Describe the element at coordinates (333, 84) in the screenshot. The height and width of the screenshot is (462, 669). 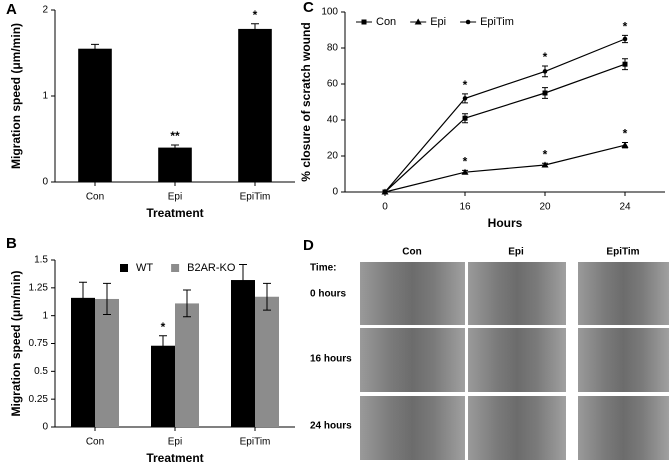
I see `y-tick-label: 60` at that location.